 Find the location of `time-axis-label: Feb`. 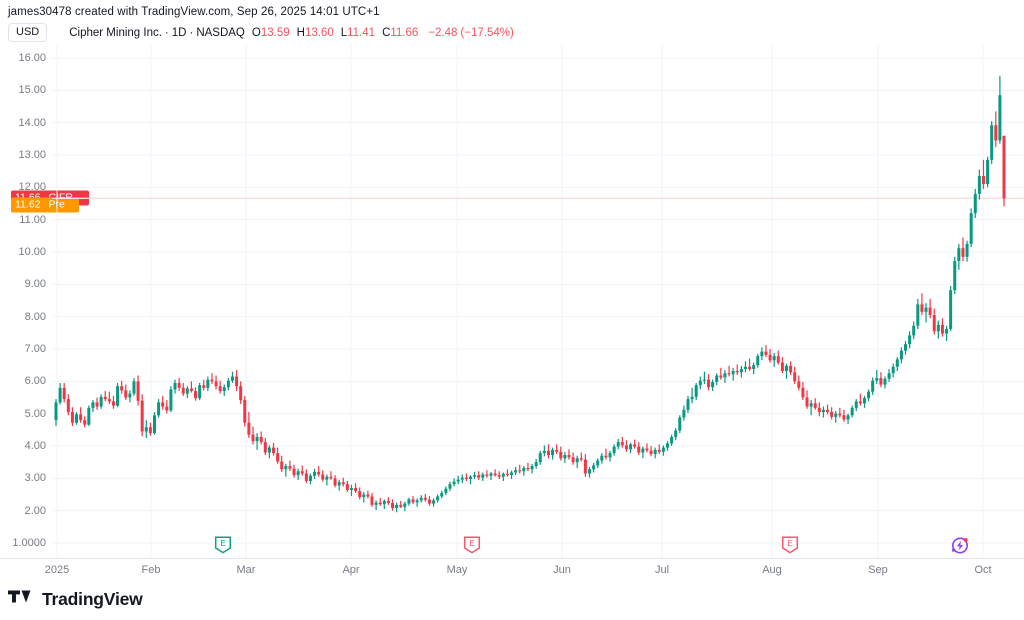

time-axis-label: Feb is located at coordinates (151, 570).